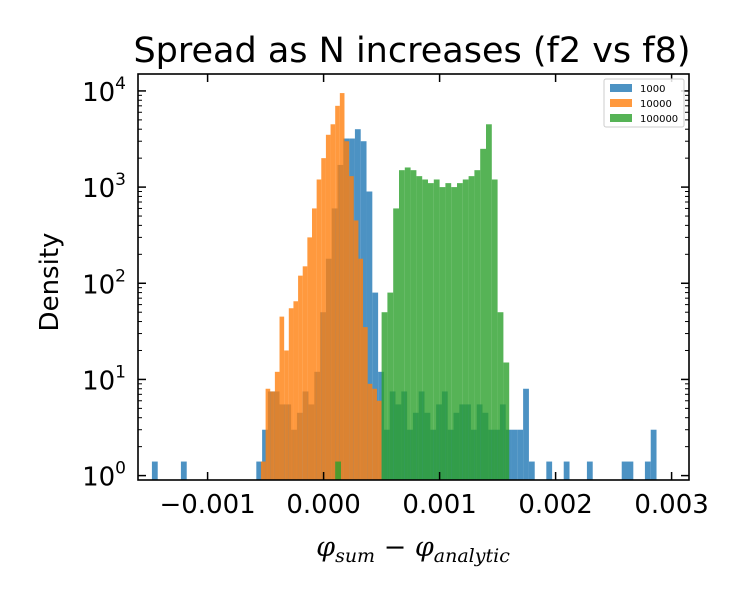 This screenshot has width=750, height=600. I want to click on legend-label-1000: 1000, so click(652, 89).